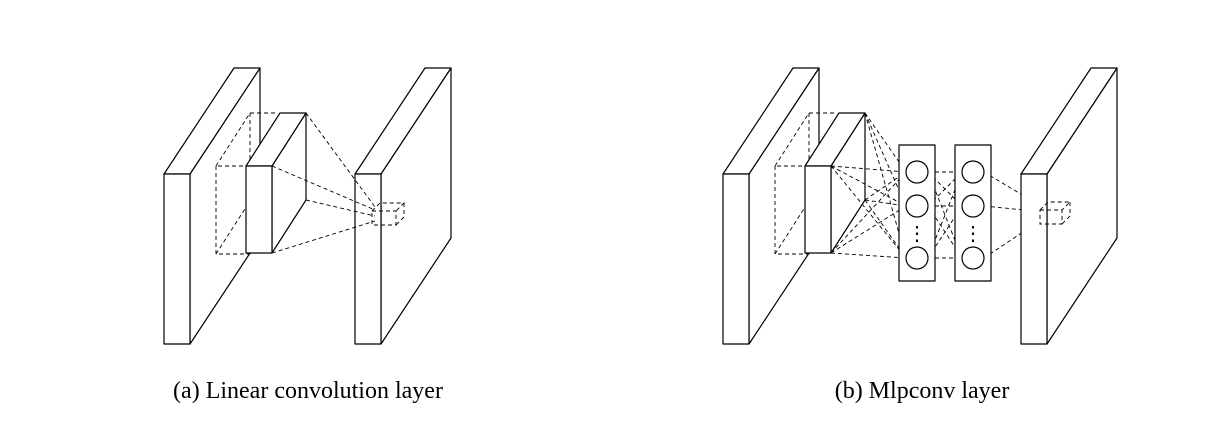 This screenshot has height=422, width=1214. What do you see at coordinates (1055, 213) in the screenshot?
I see `output-unit-cube-b` at bounding box center [1055, 213].